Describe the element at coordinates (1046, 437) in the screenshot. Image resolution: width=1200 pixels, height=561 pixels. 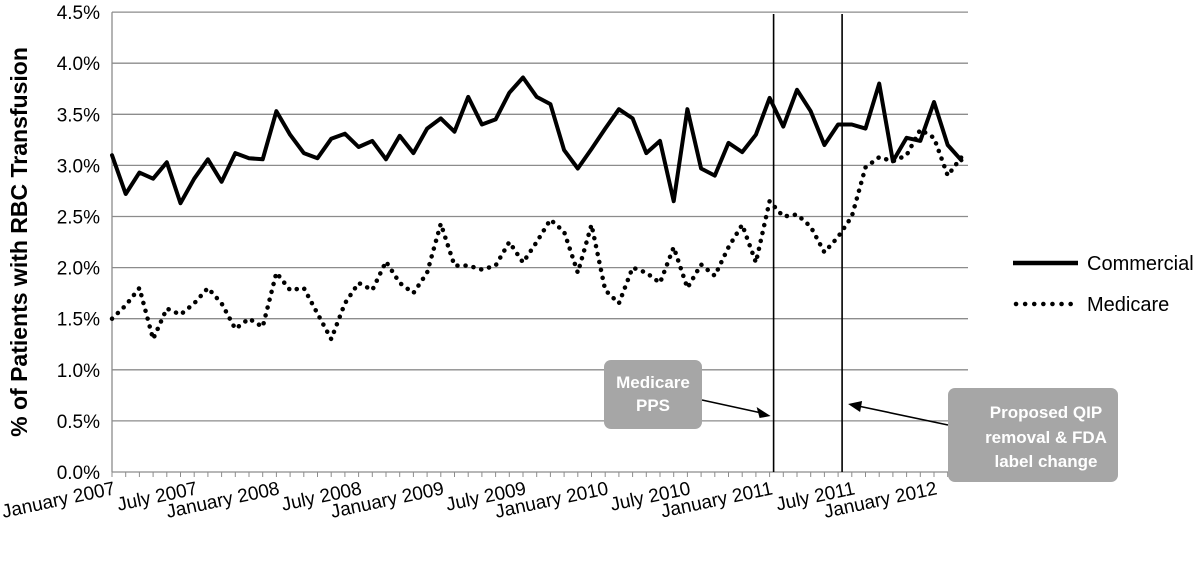
I see `callout-text-qip-line2: removal & FDA` at that location.